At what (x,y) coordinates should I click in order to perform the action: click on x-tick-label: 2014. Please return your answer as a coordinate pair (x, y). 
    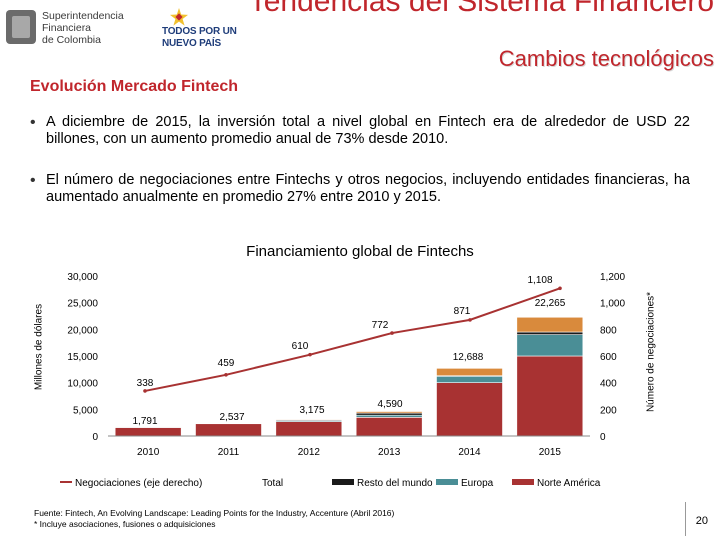
    Looking at the image, I should click on (469, 452).